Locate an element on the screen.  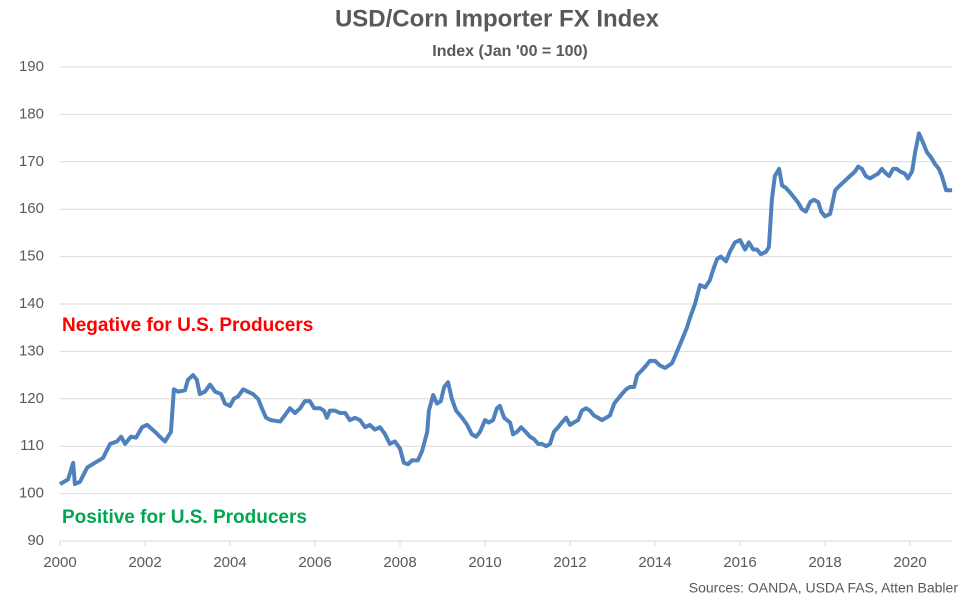
x-tick-label: 2004 is located at coordinates (229, 562).